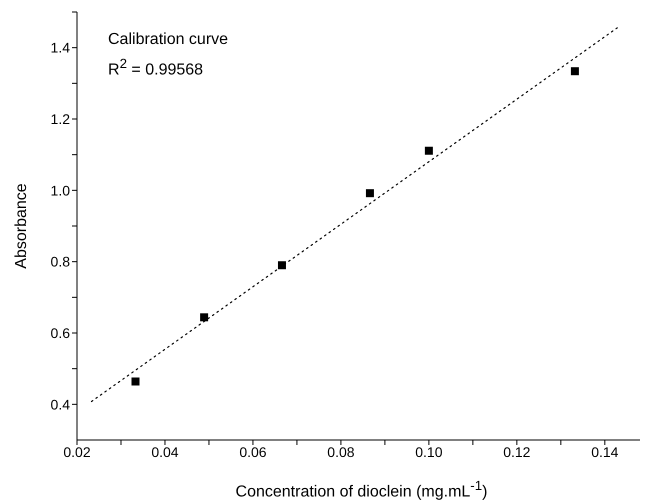  Describe the element at coordinates (156, 67) in the screenshot. I see `annotation: R$^{2}$ = 0.99568` at that location.